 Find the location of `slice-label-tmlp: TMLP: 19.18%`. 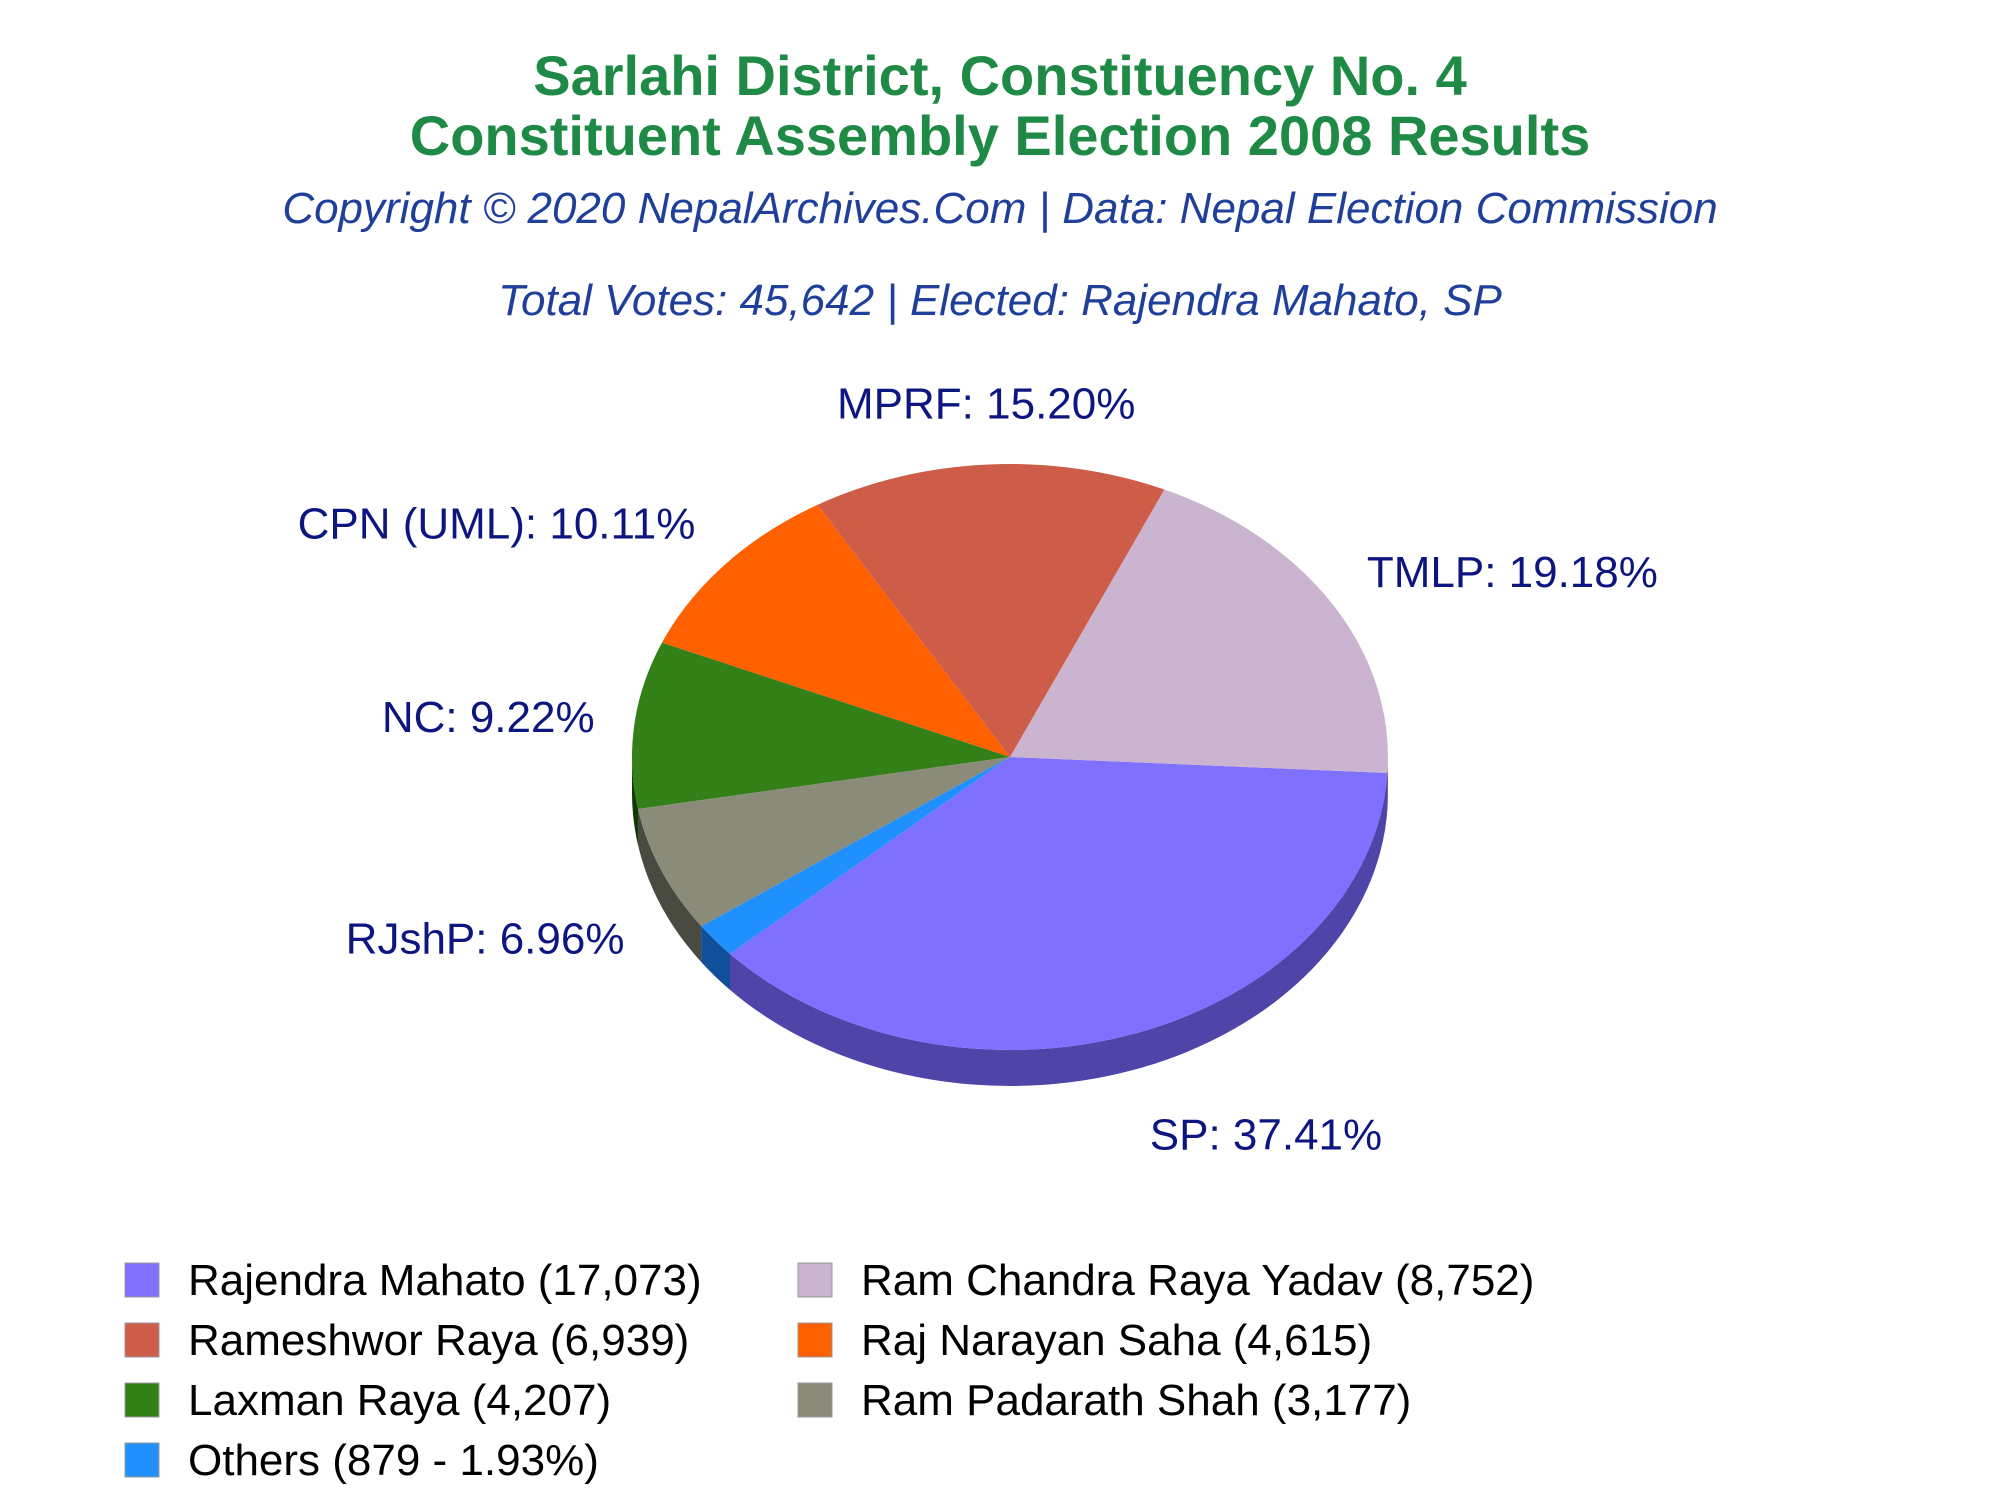

slice-label-tmlp: TMLP: 19.18% is located at coordinates (1512, 572).